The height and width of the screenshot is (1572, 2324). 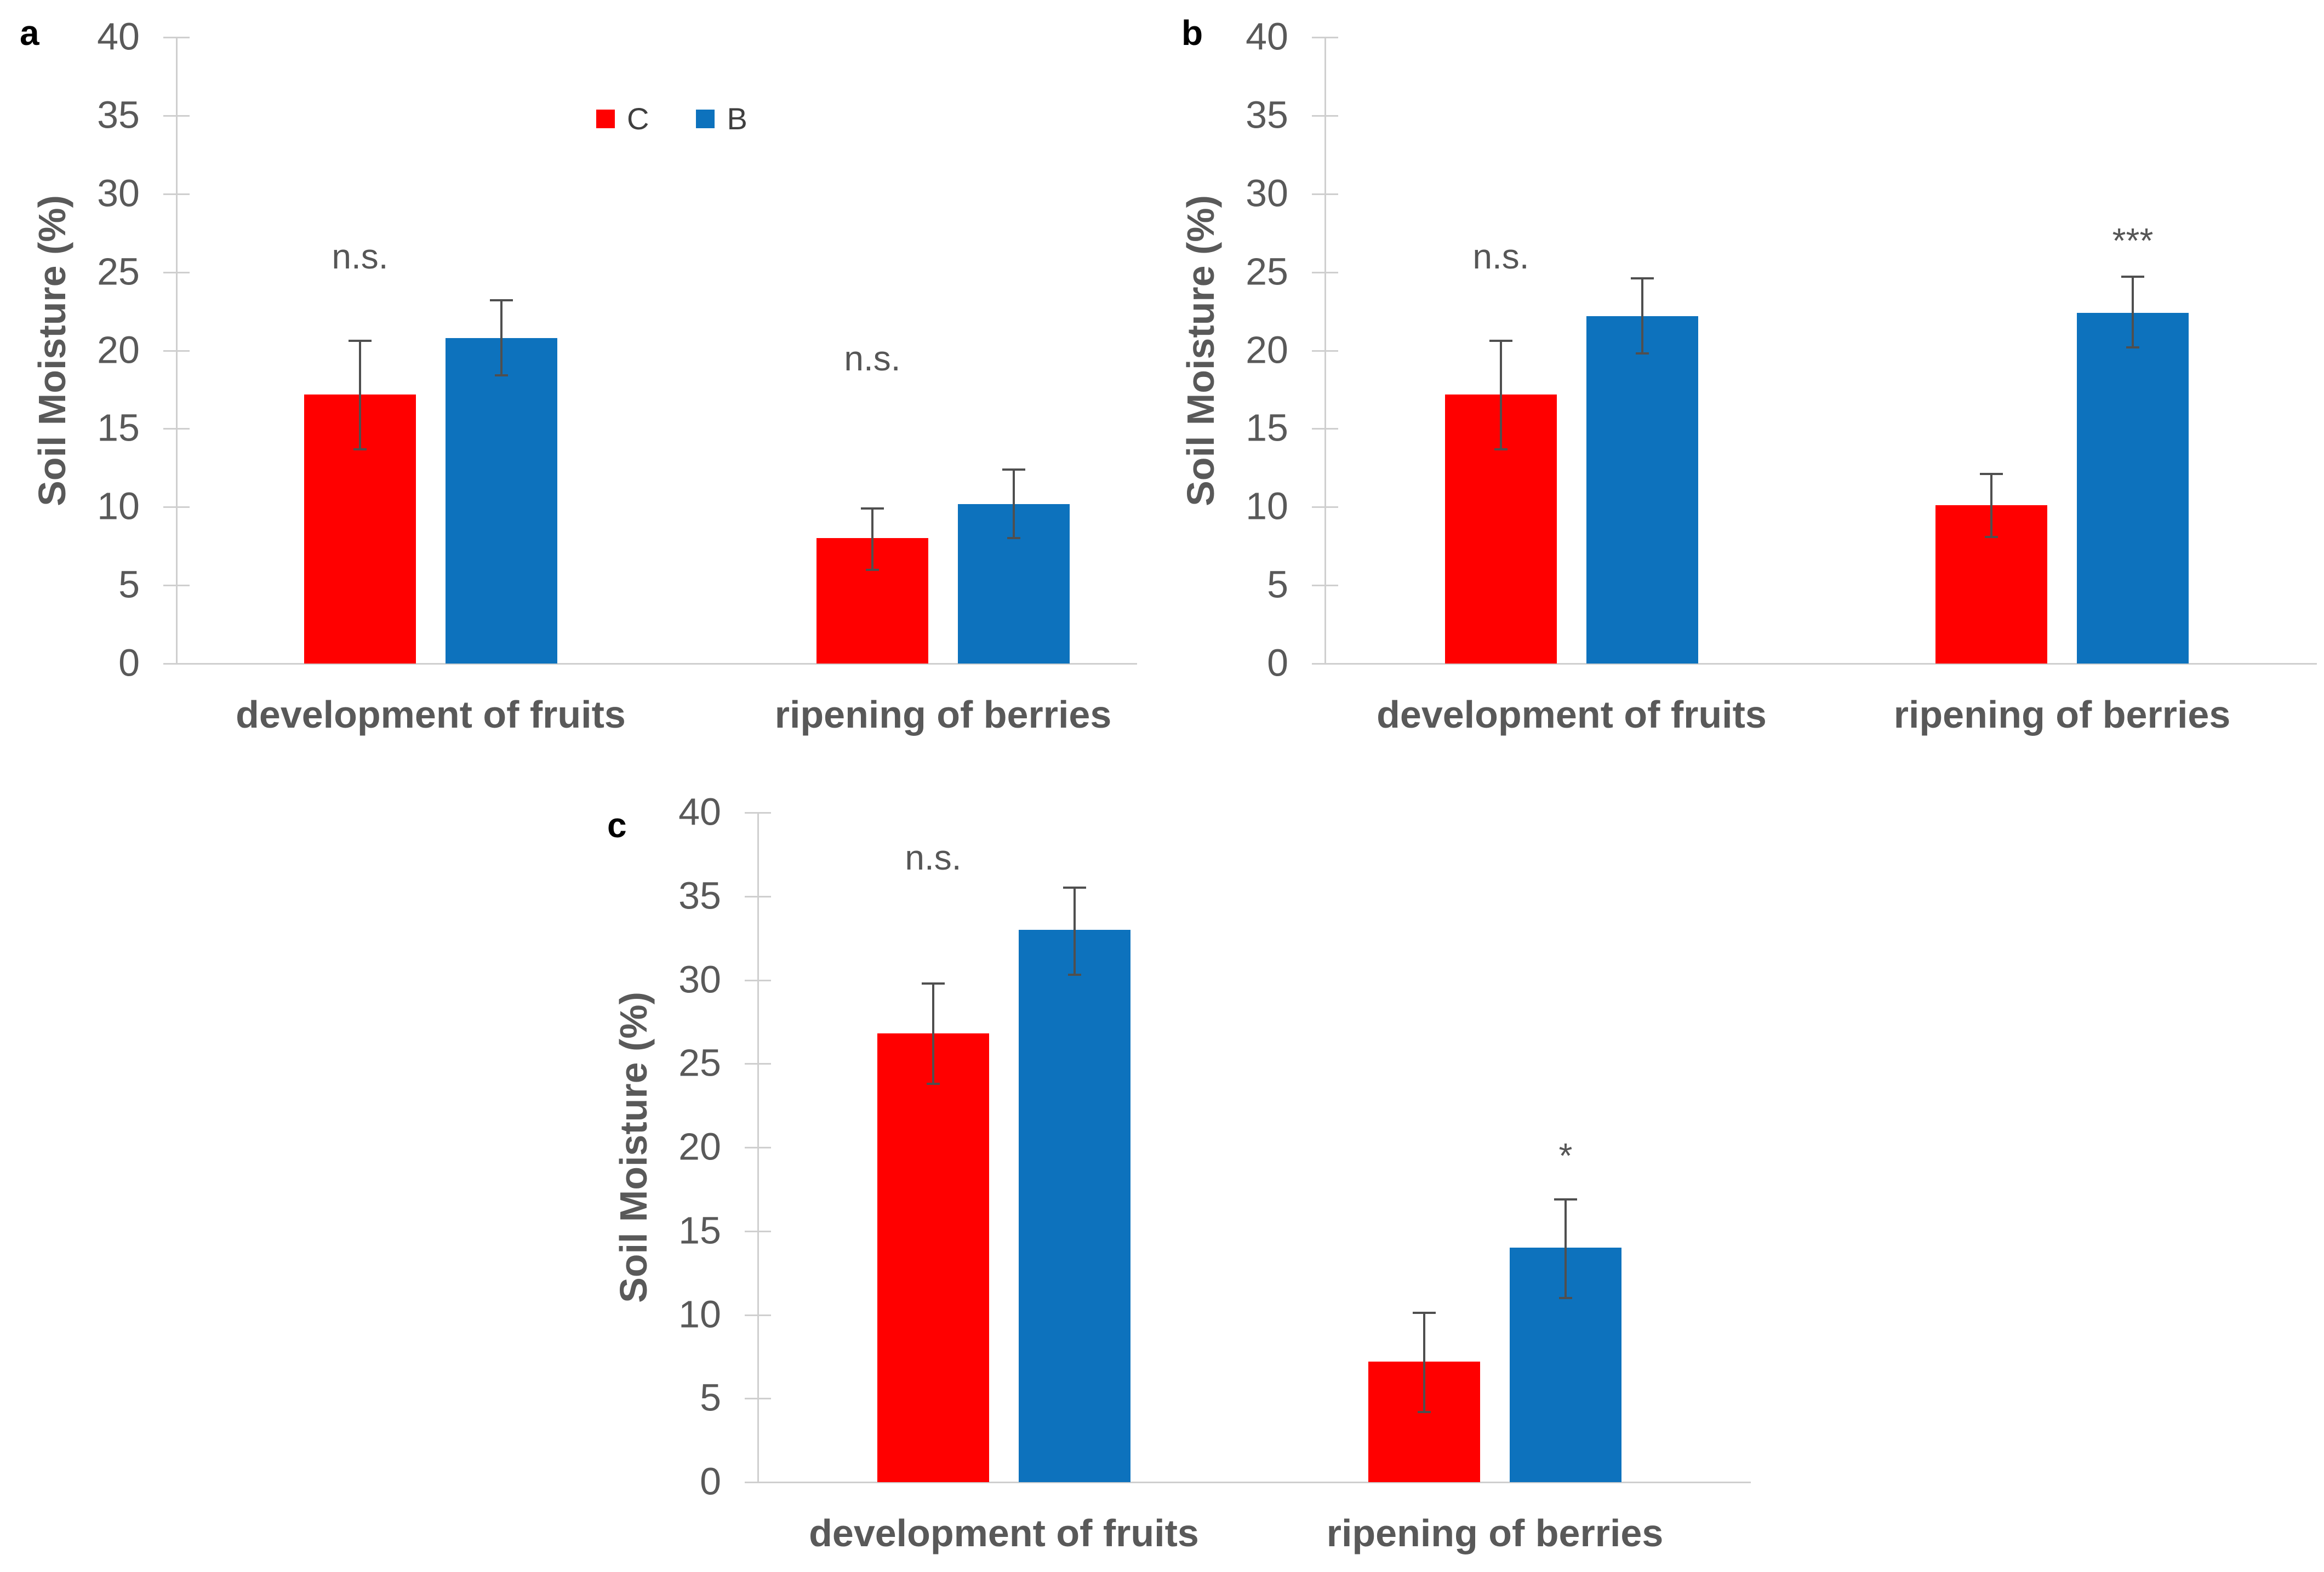 What do you see at coordinates (721, 119) in the screenshot?
I see `legend-item-B: B` at bounding box center [721, 119].